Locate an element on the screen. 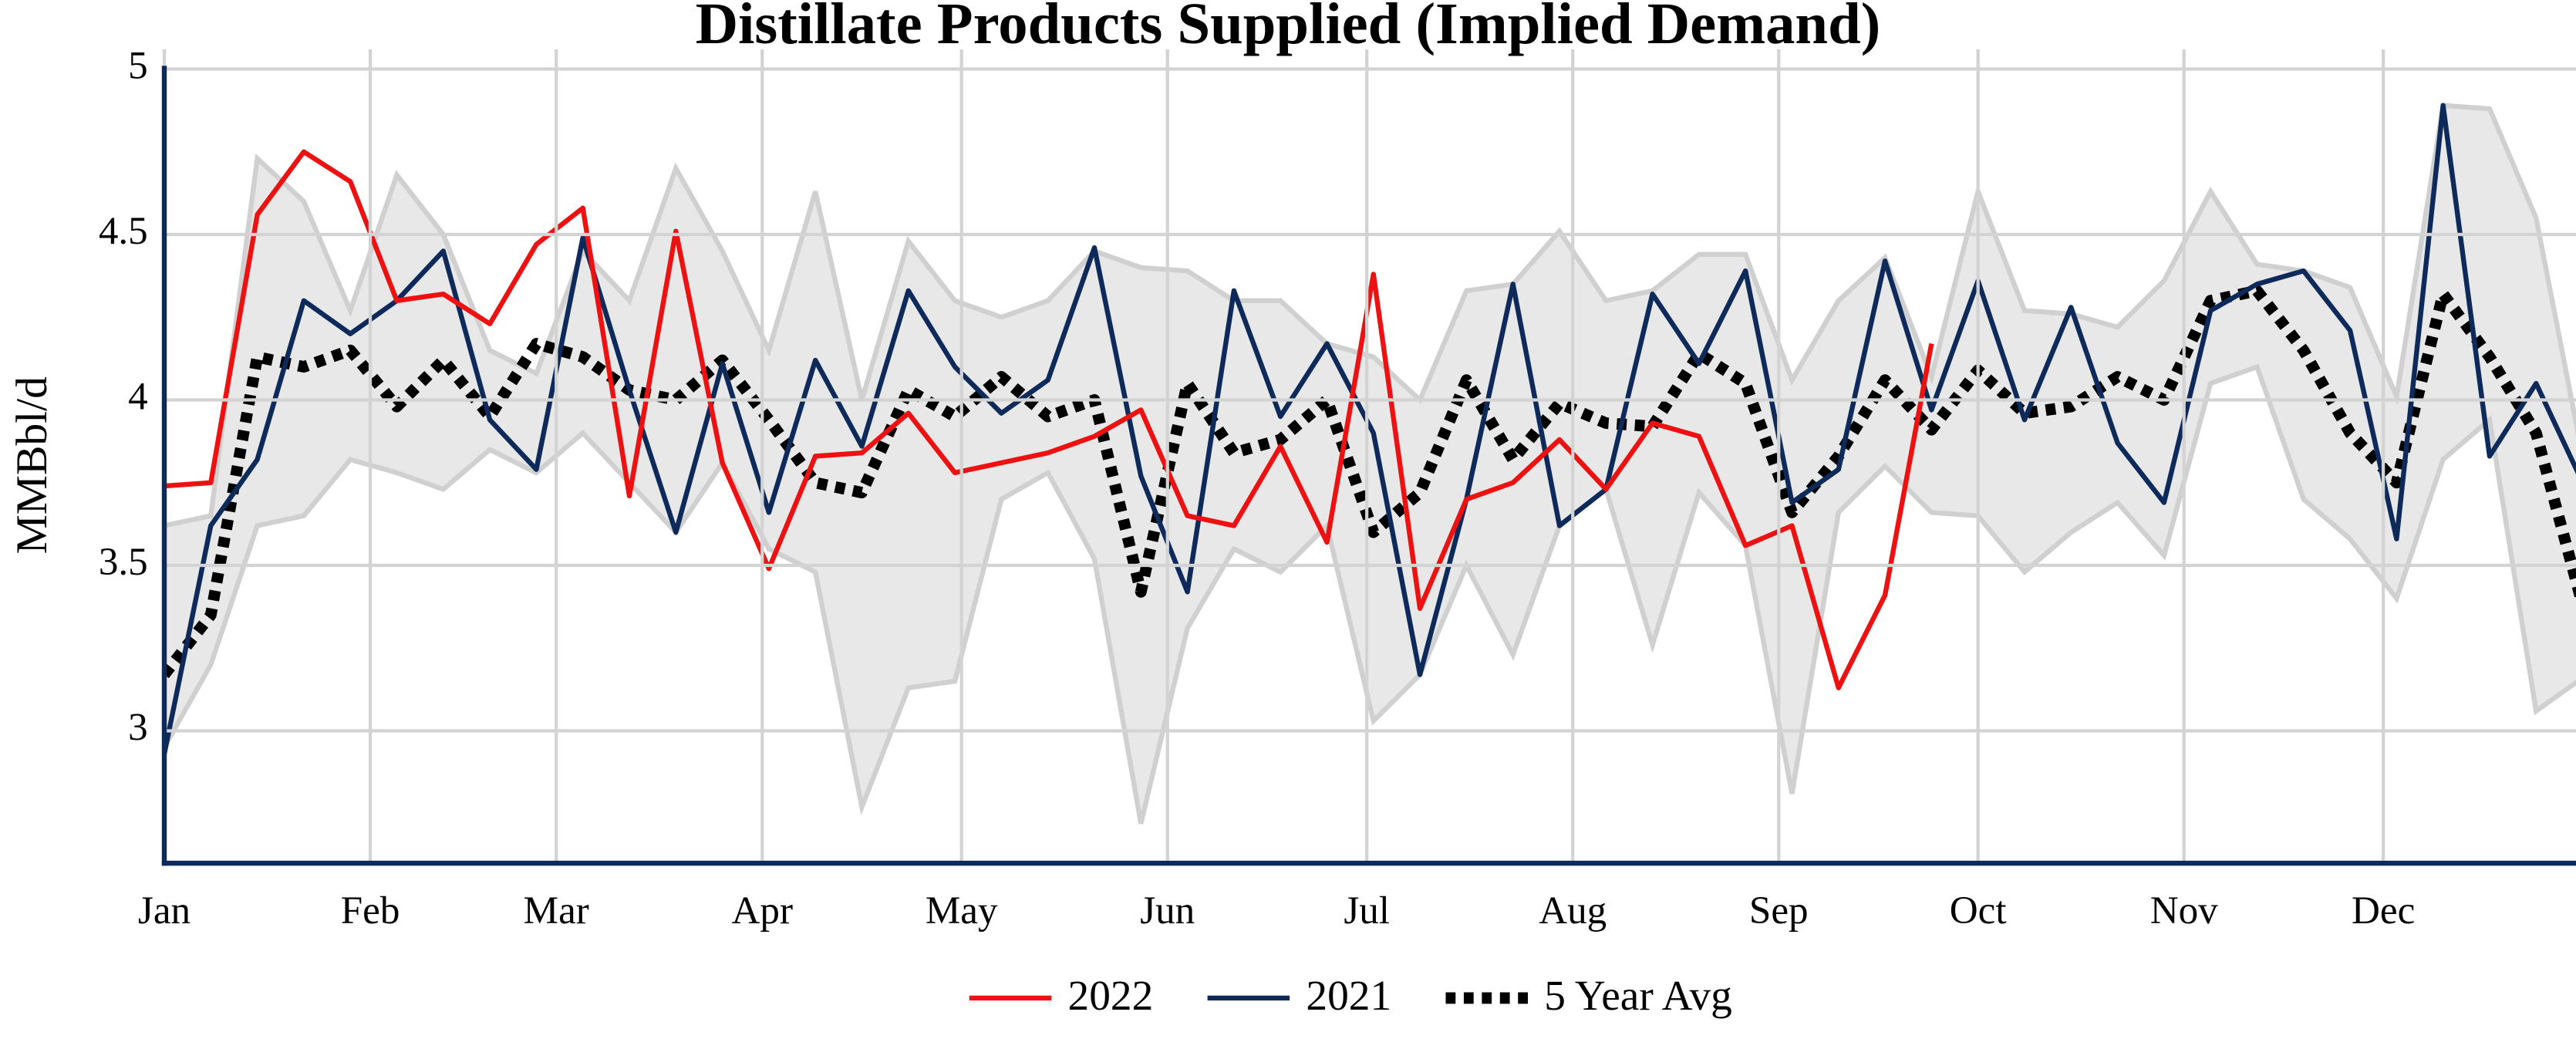 Image resolution: width=2576 pixels, height=1049 pixels. legend-label: 5 Year Avg is located at coordinates (1638, 995).